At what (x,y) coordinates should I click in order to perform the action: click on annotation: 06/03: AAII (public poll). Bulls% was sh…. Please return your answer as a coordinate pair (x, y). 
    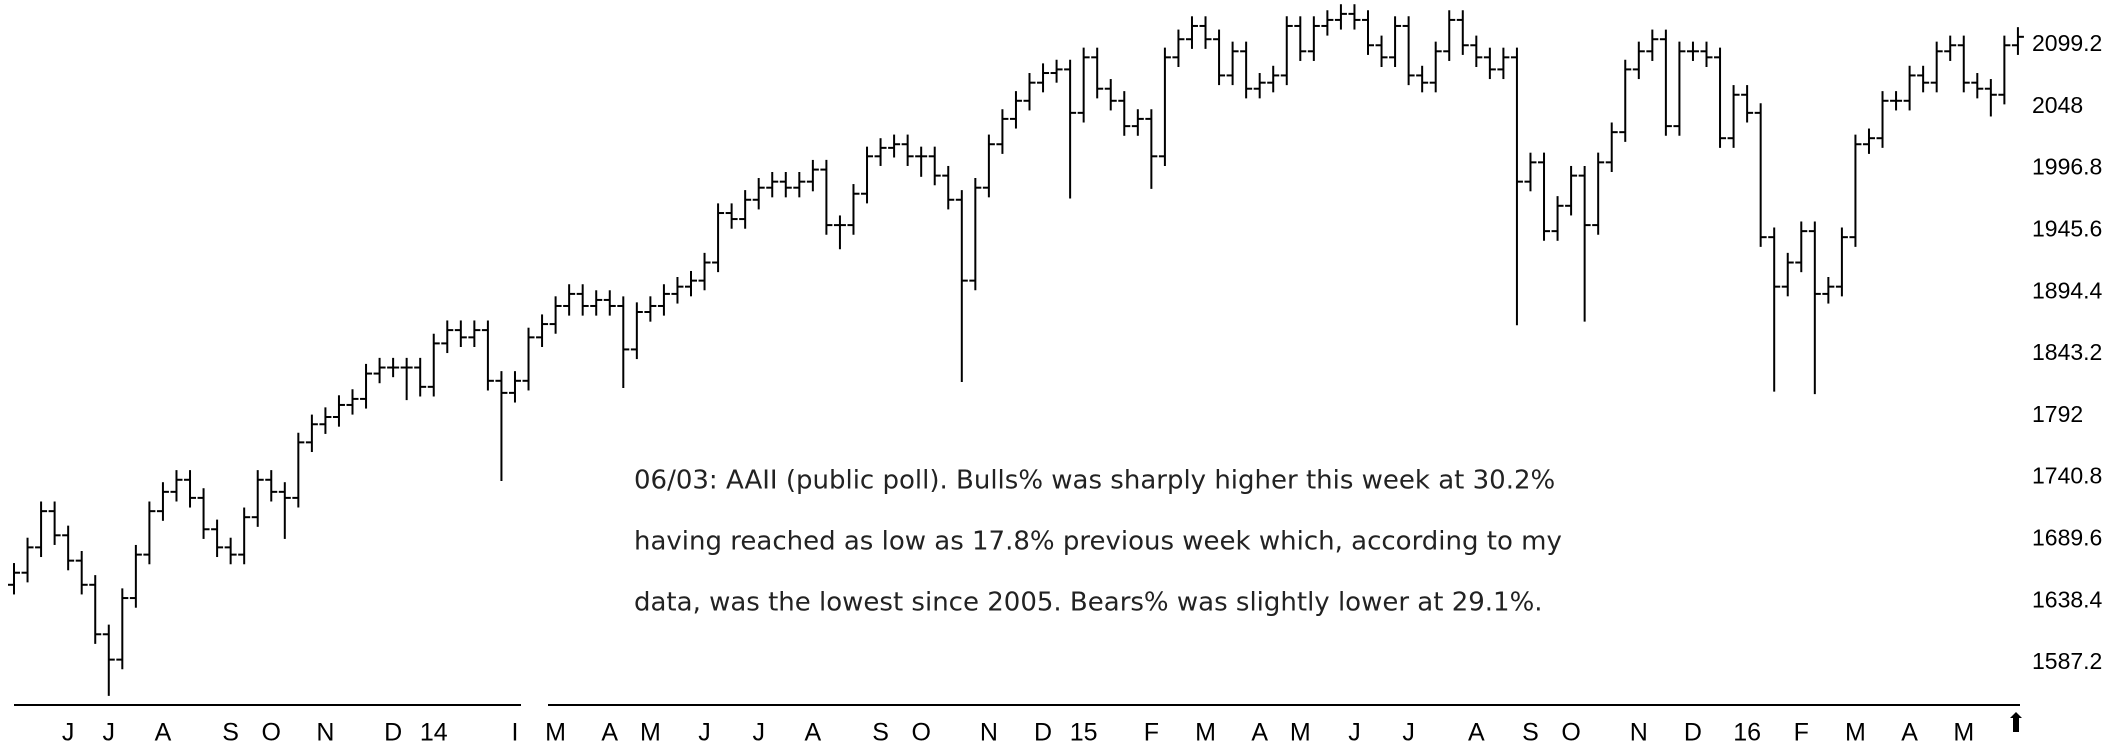
    Looking at the image, I should click on (1098, 542).